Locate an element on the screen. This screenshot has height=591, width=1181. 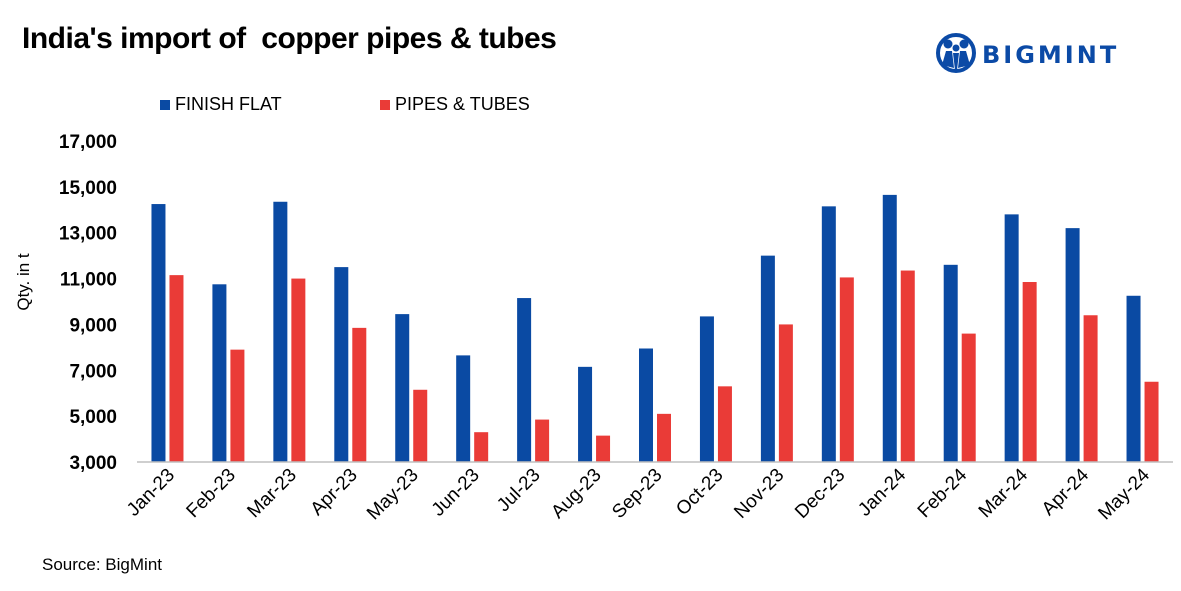
legend-swatch-finish-flat is located at coordinates (165, 104).